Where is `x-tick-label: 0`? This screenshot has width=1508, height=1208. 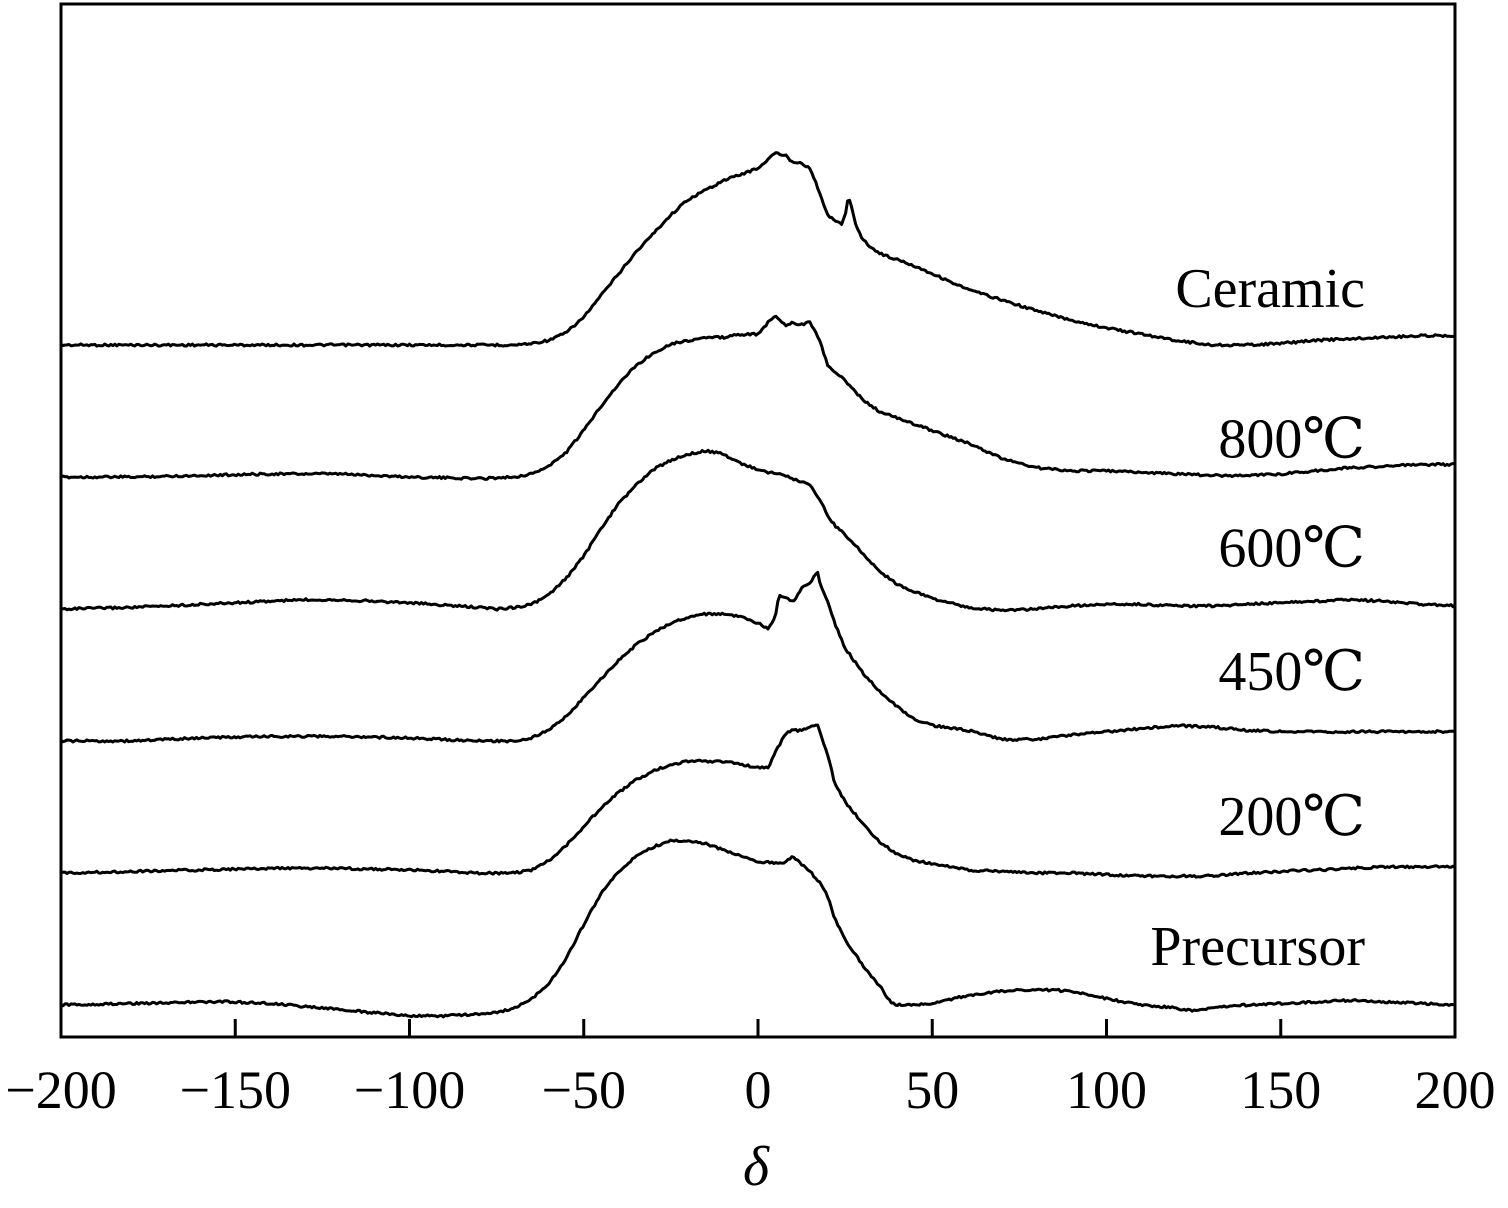 x-tick-label: 0 is located at coordinates (758, 1090).